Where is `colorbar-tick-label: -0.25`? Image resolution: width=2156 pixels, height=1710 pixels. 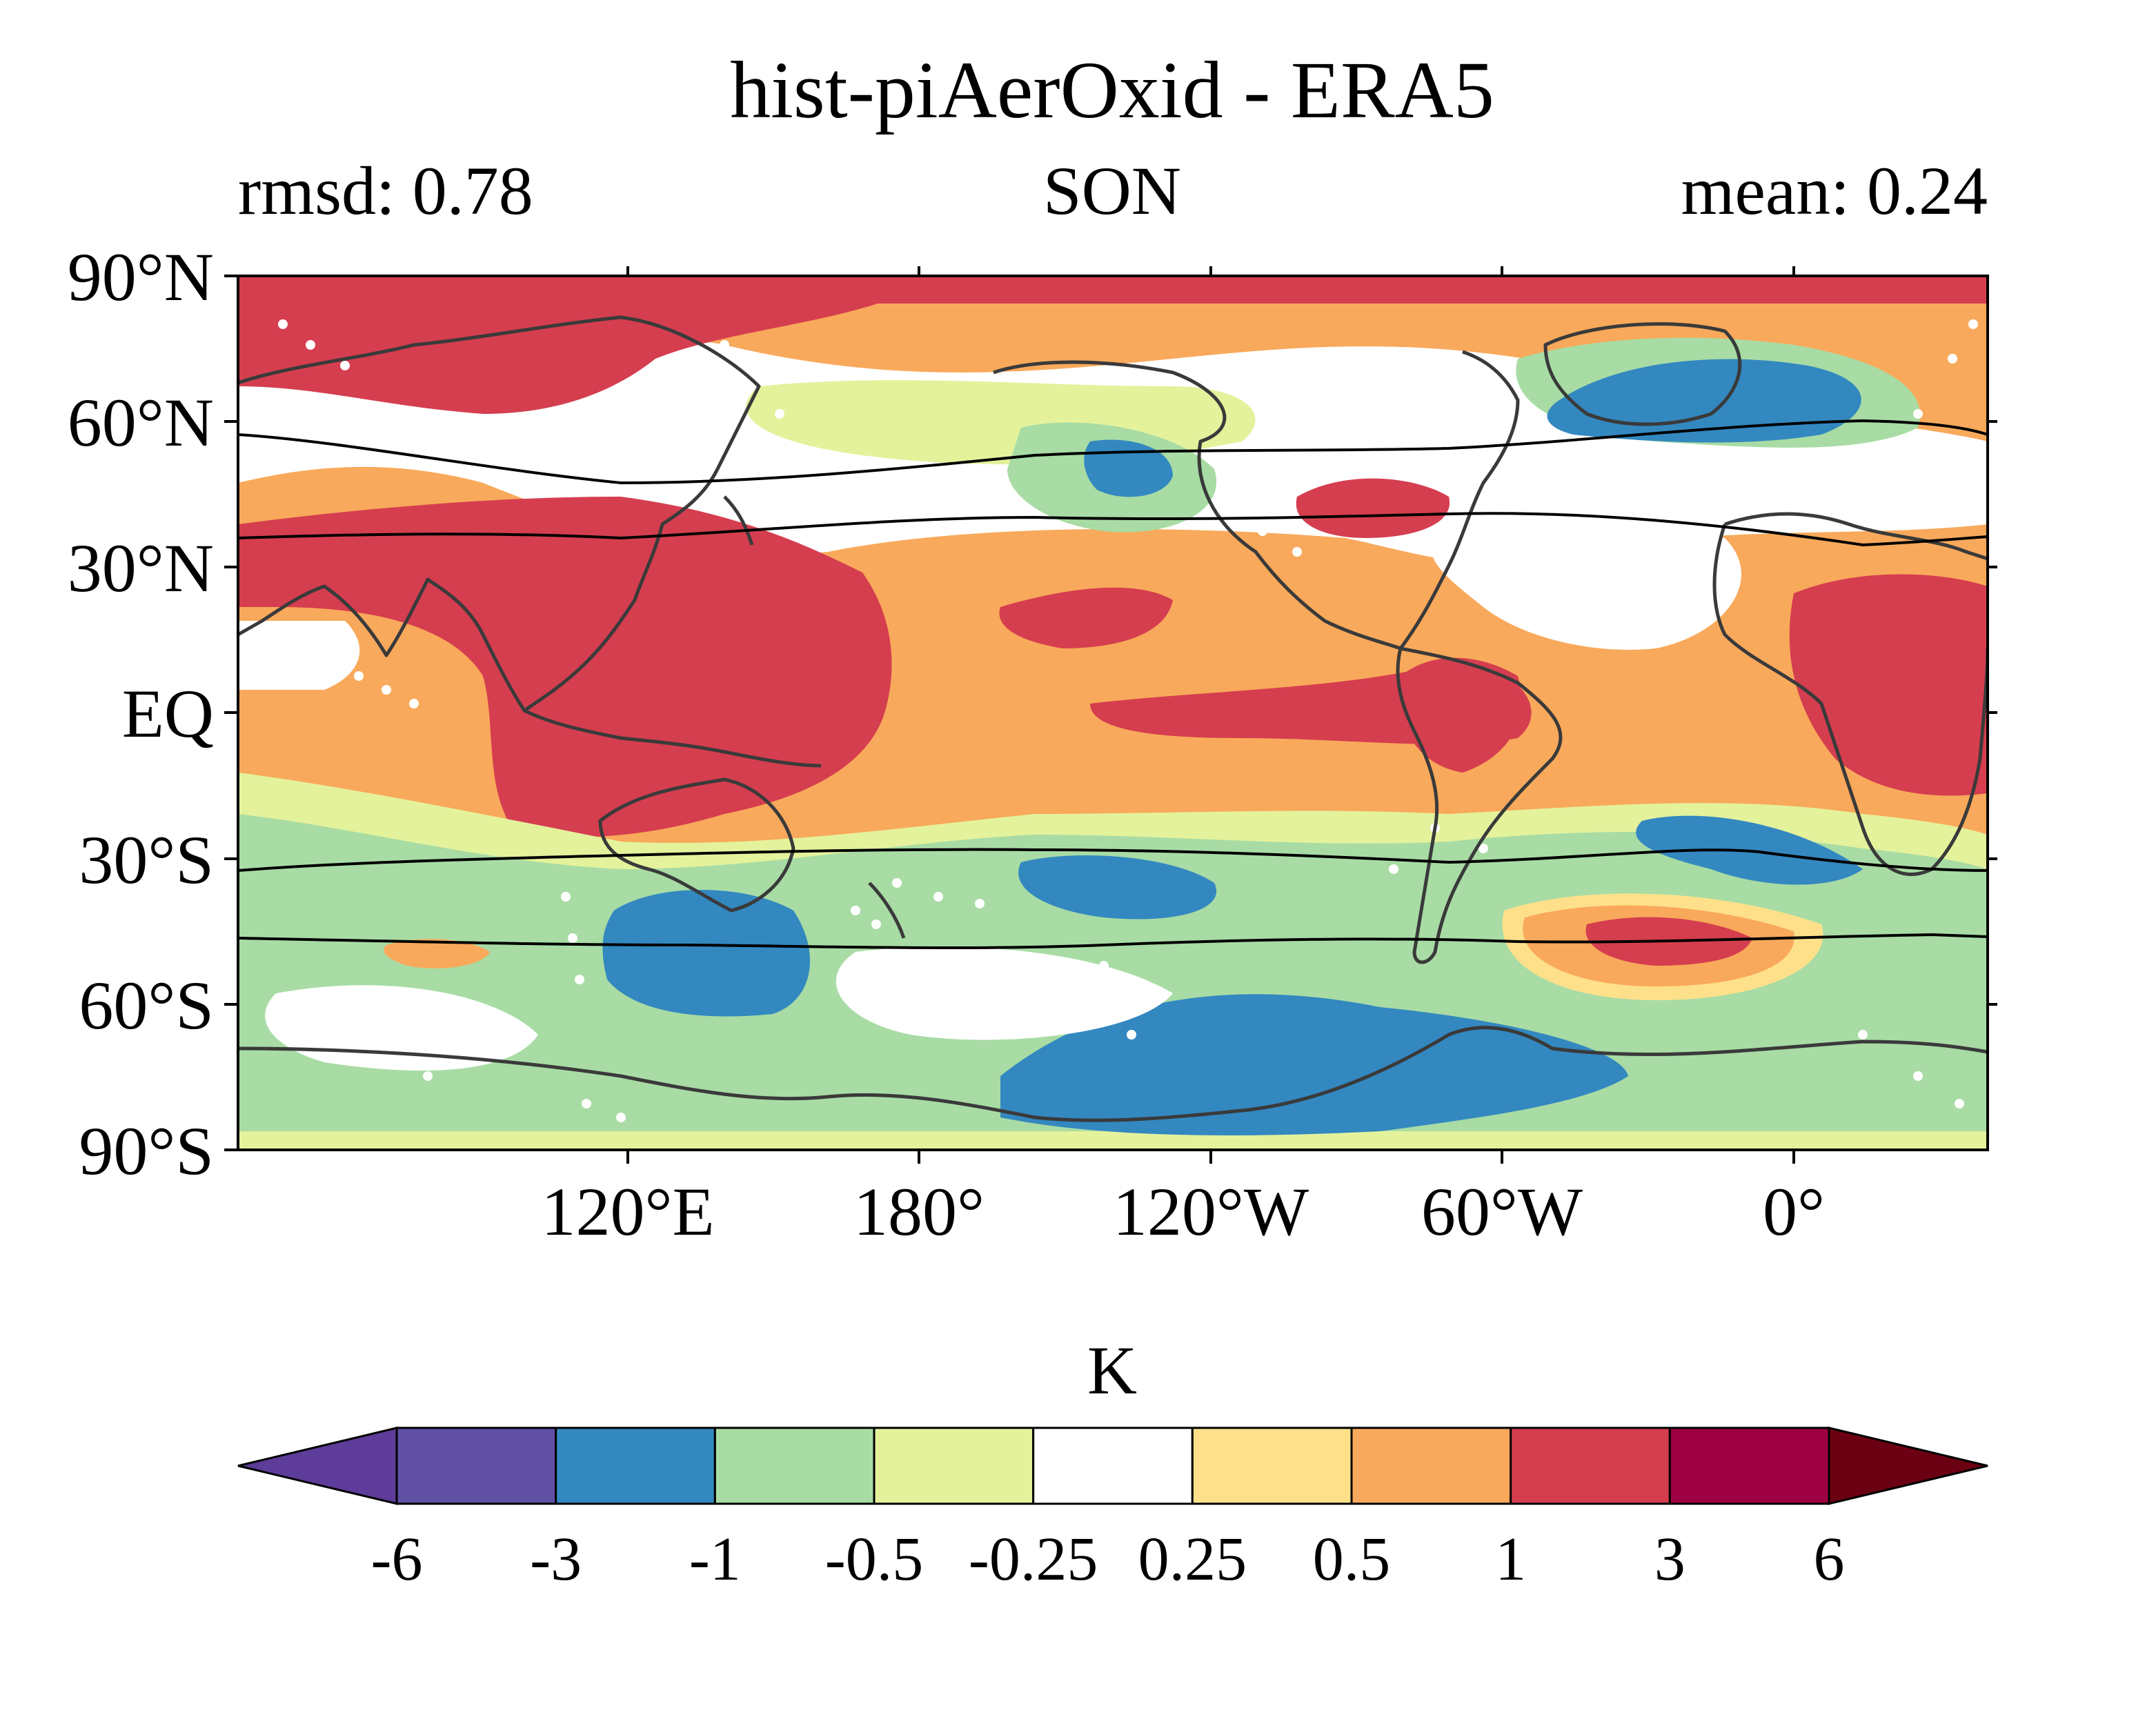
colorbar-tick-label: -0.25 is located at coordinates (1033, 1559).